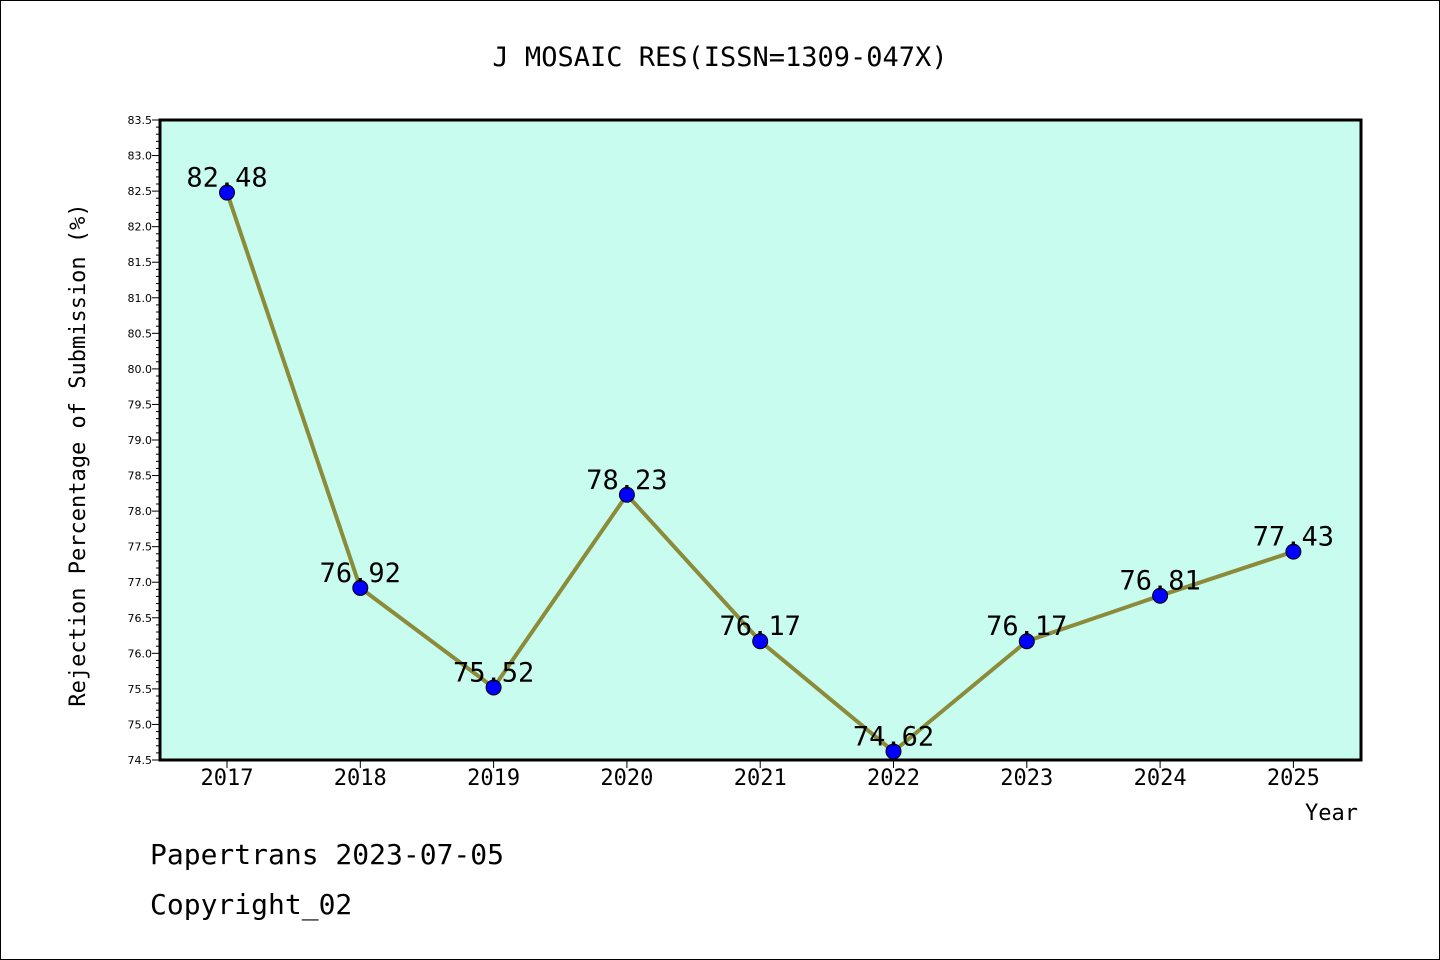 The width and height of the screenshot is (1440, 960). Describe the element at coordinates (140, 760) in the screenshot. I see `y-tick-label: 74.5` at that location.